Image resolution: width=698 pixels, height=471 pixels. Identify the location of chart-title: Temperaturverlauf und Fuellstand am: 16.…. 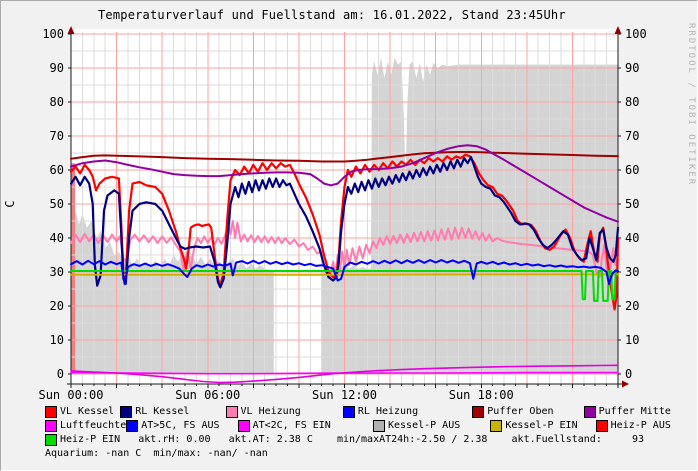
(332, 15).